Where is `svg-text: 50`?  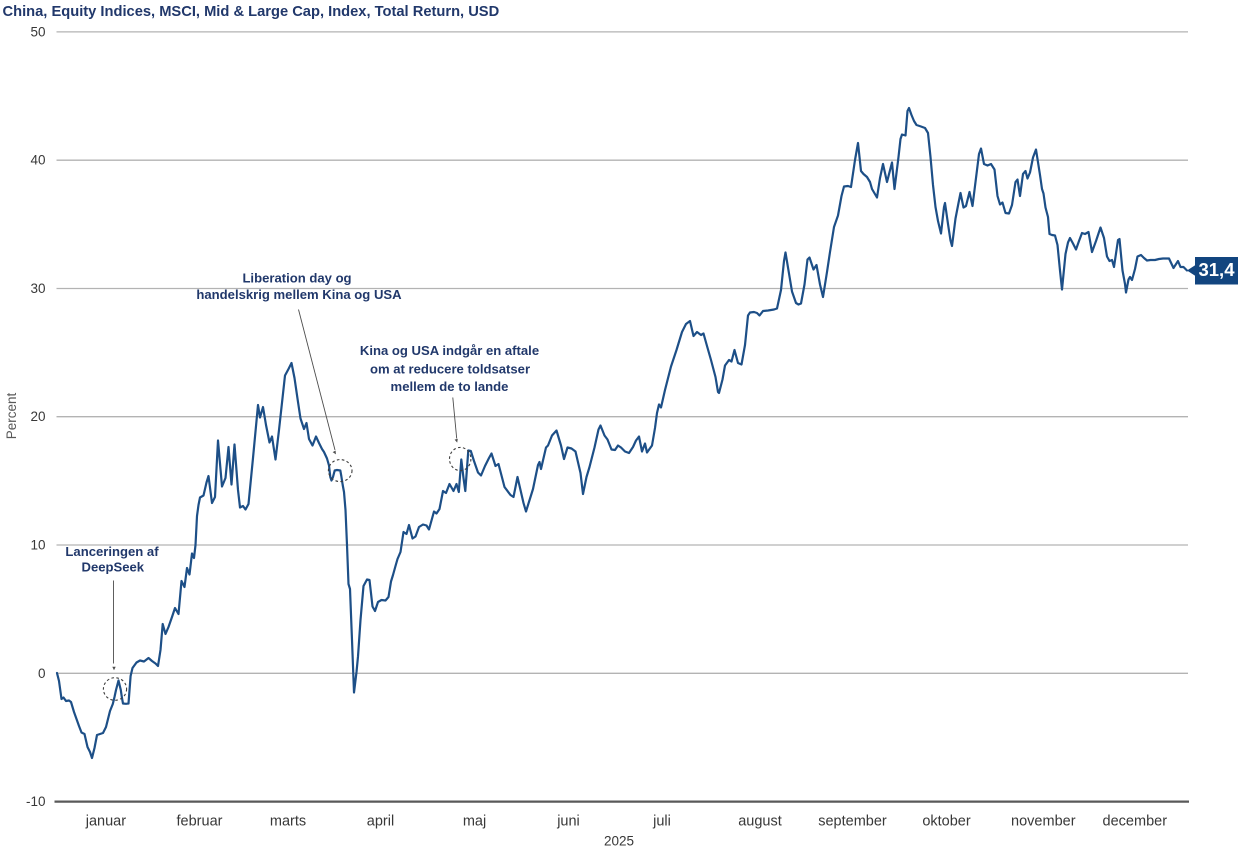
svg-text: 50 is located at coordinates (37, 31).